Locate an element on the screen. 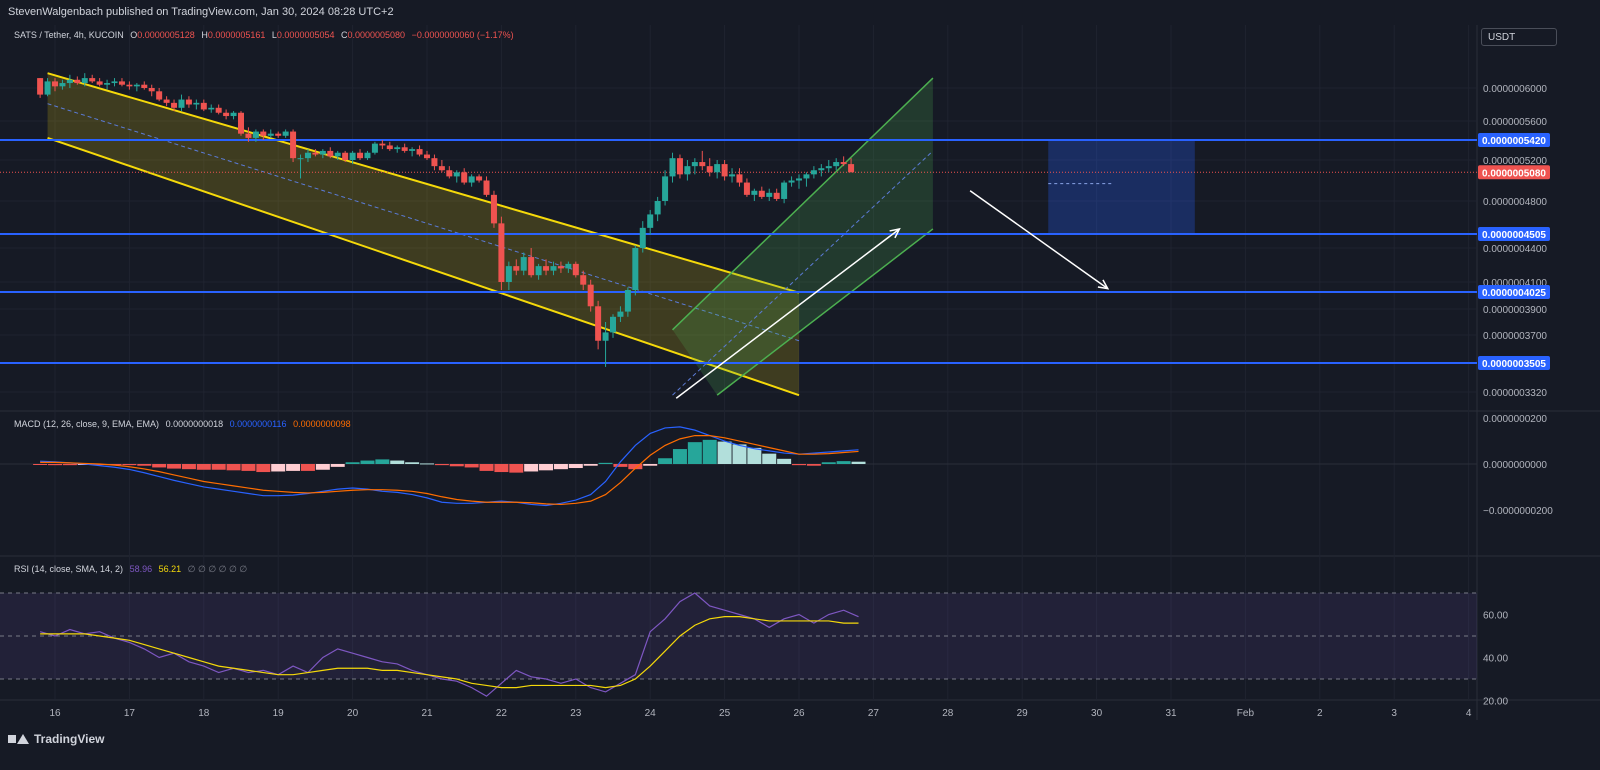  macd-hist-value: 0.0000000018 is located at coordinates (194, 424).